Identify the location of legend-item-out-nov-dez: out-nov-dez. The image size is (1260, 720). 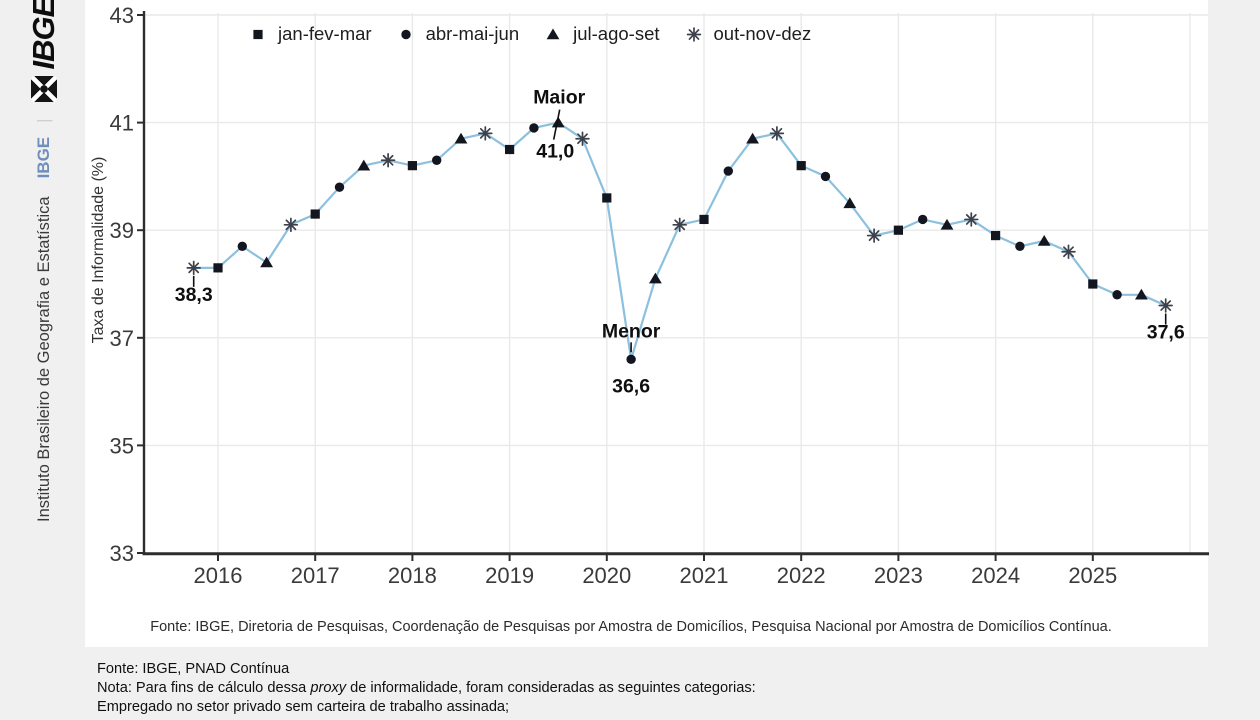
(748, 34).